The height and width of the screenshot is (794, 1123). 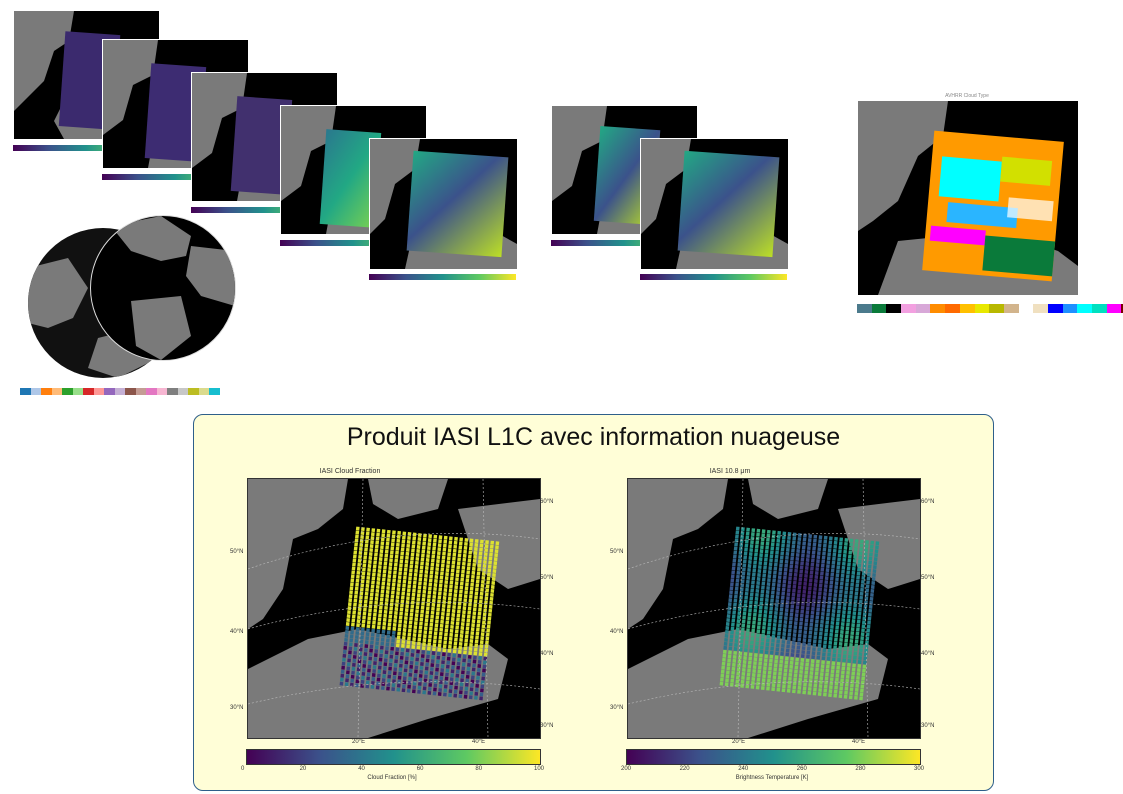 I want to click on cloud-fraction-tick-0: 0, so click(x=242, y=769).